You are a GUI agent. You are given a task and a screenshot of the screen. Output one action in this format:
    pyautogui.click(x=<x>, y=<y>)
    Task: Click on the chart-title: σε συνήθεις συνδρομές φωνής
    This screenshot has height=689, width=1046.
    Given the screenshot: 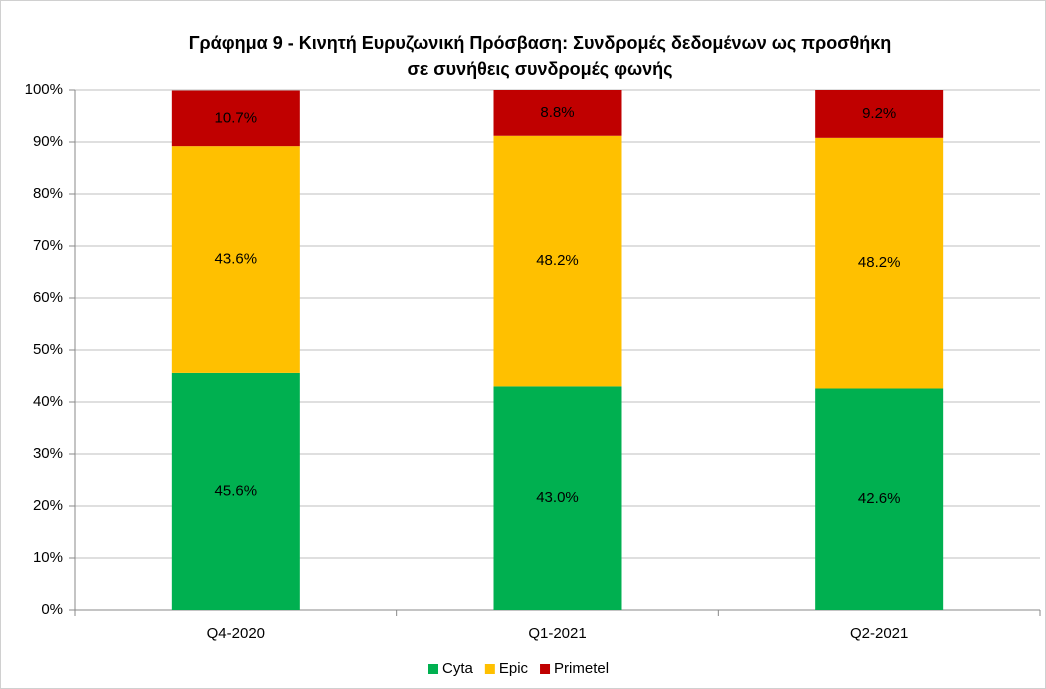 What is the action you would take?
    pyautogui.click(x=539, y=69)
    